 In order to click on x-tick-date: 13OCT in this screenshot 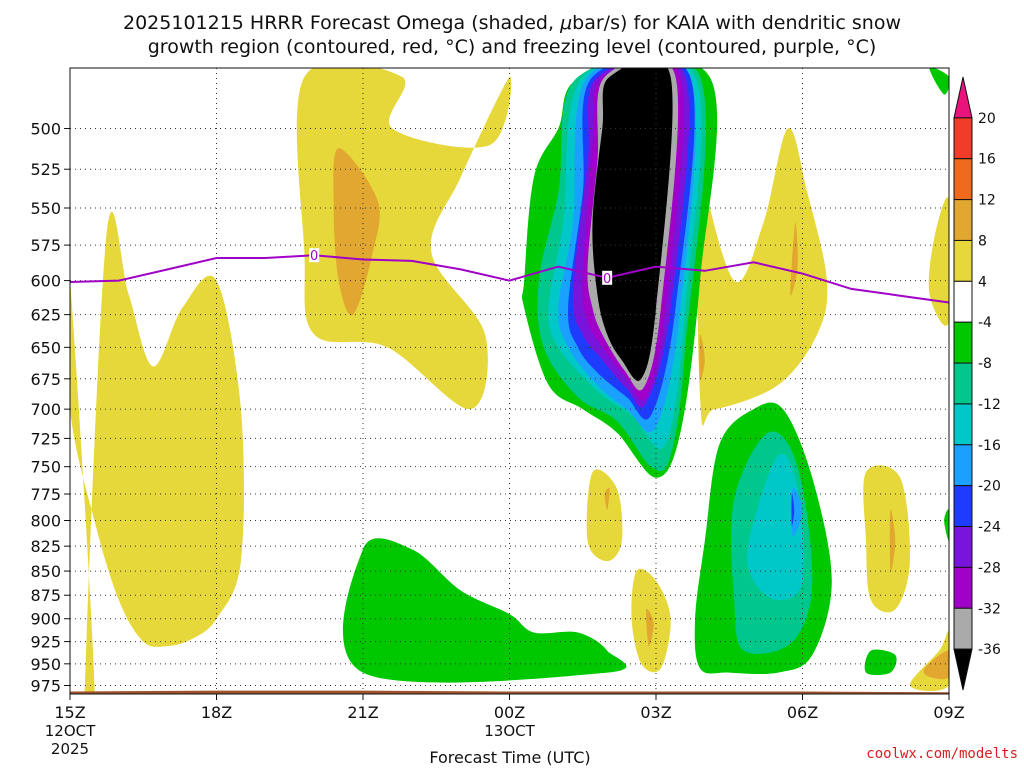, I will do `click(509, 731)`.